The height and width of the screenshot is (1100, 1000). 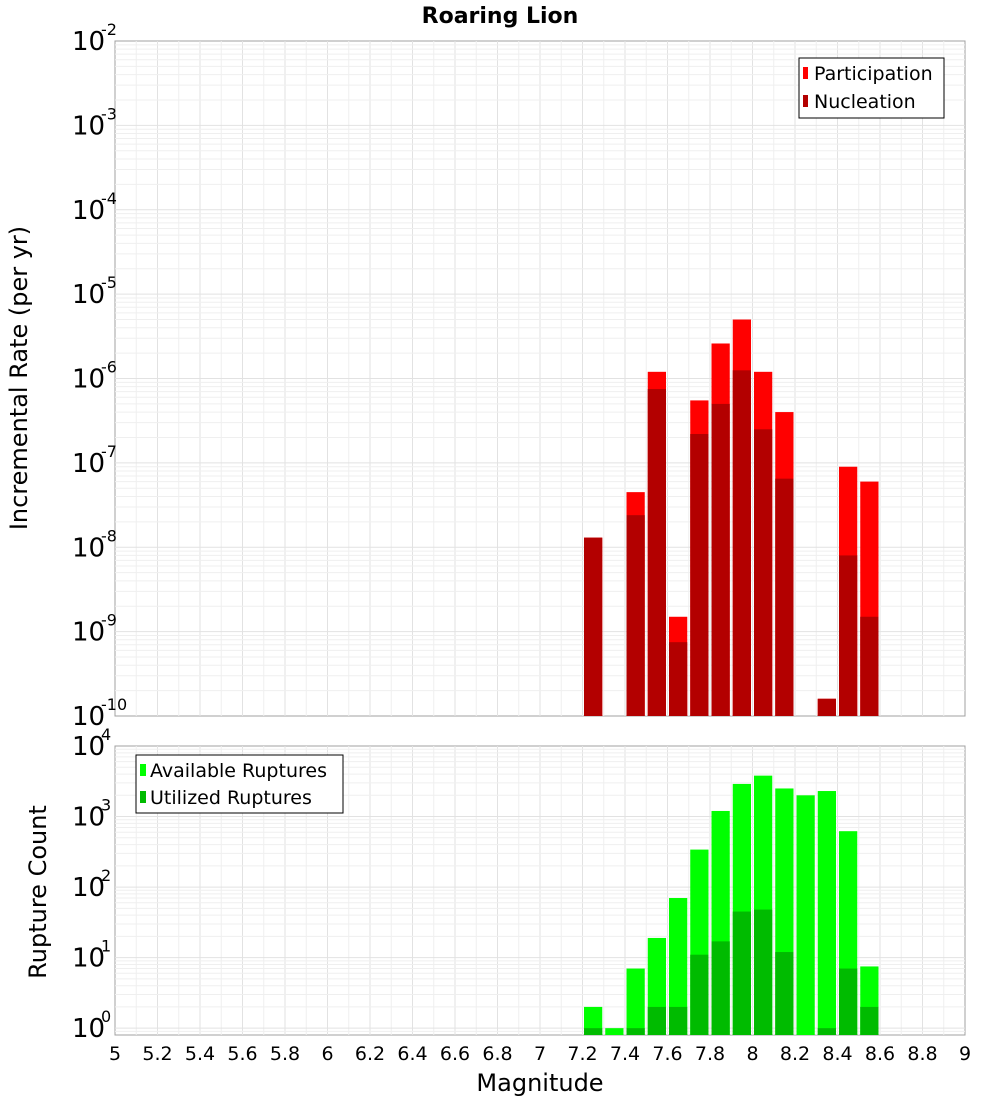 I want to click on x-tick-label: 5, so click(x=115, y=1054).